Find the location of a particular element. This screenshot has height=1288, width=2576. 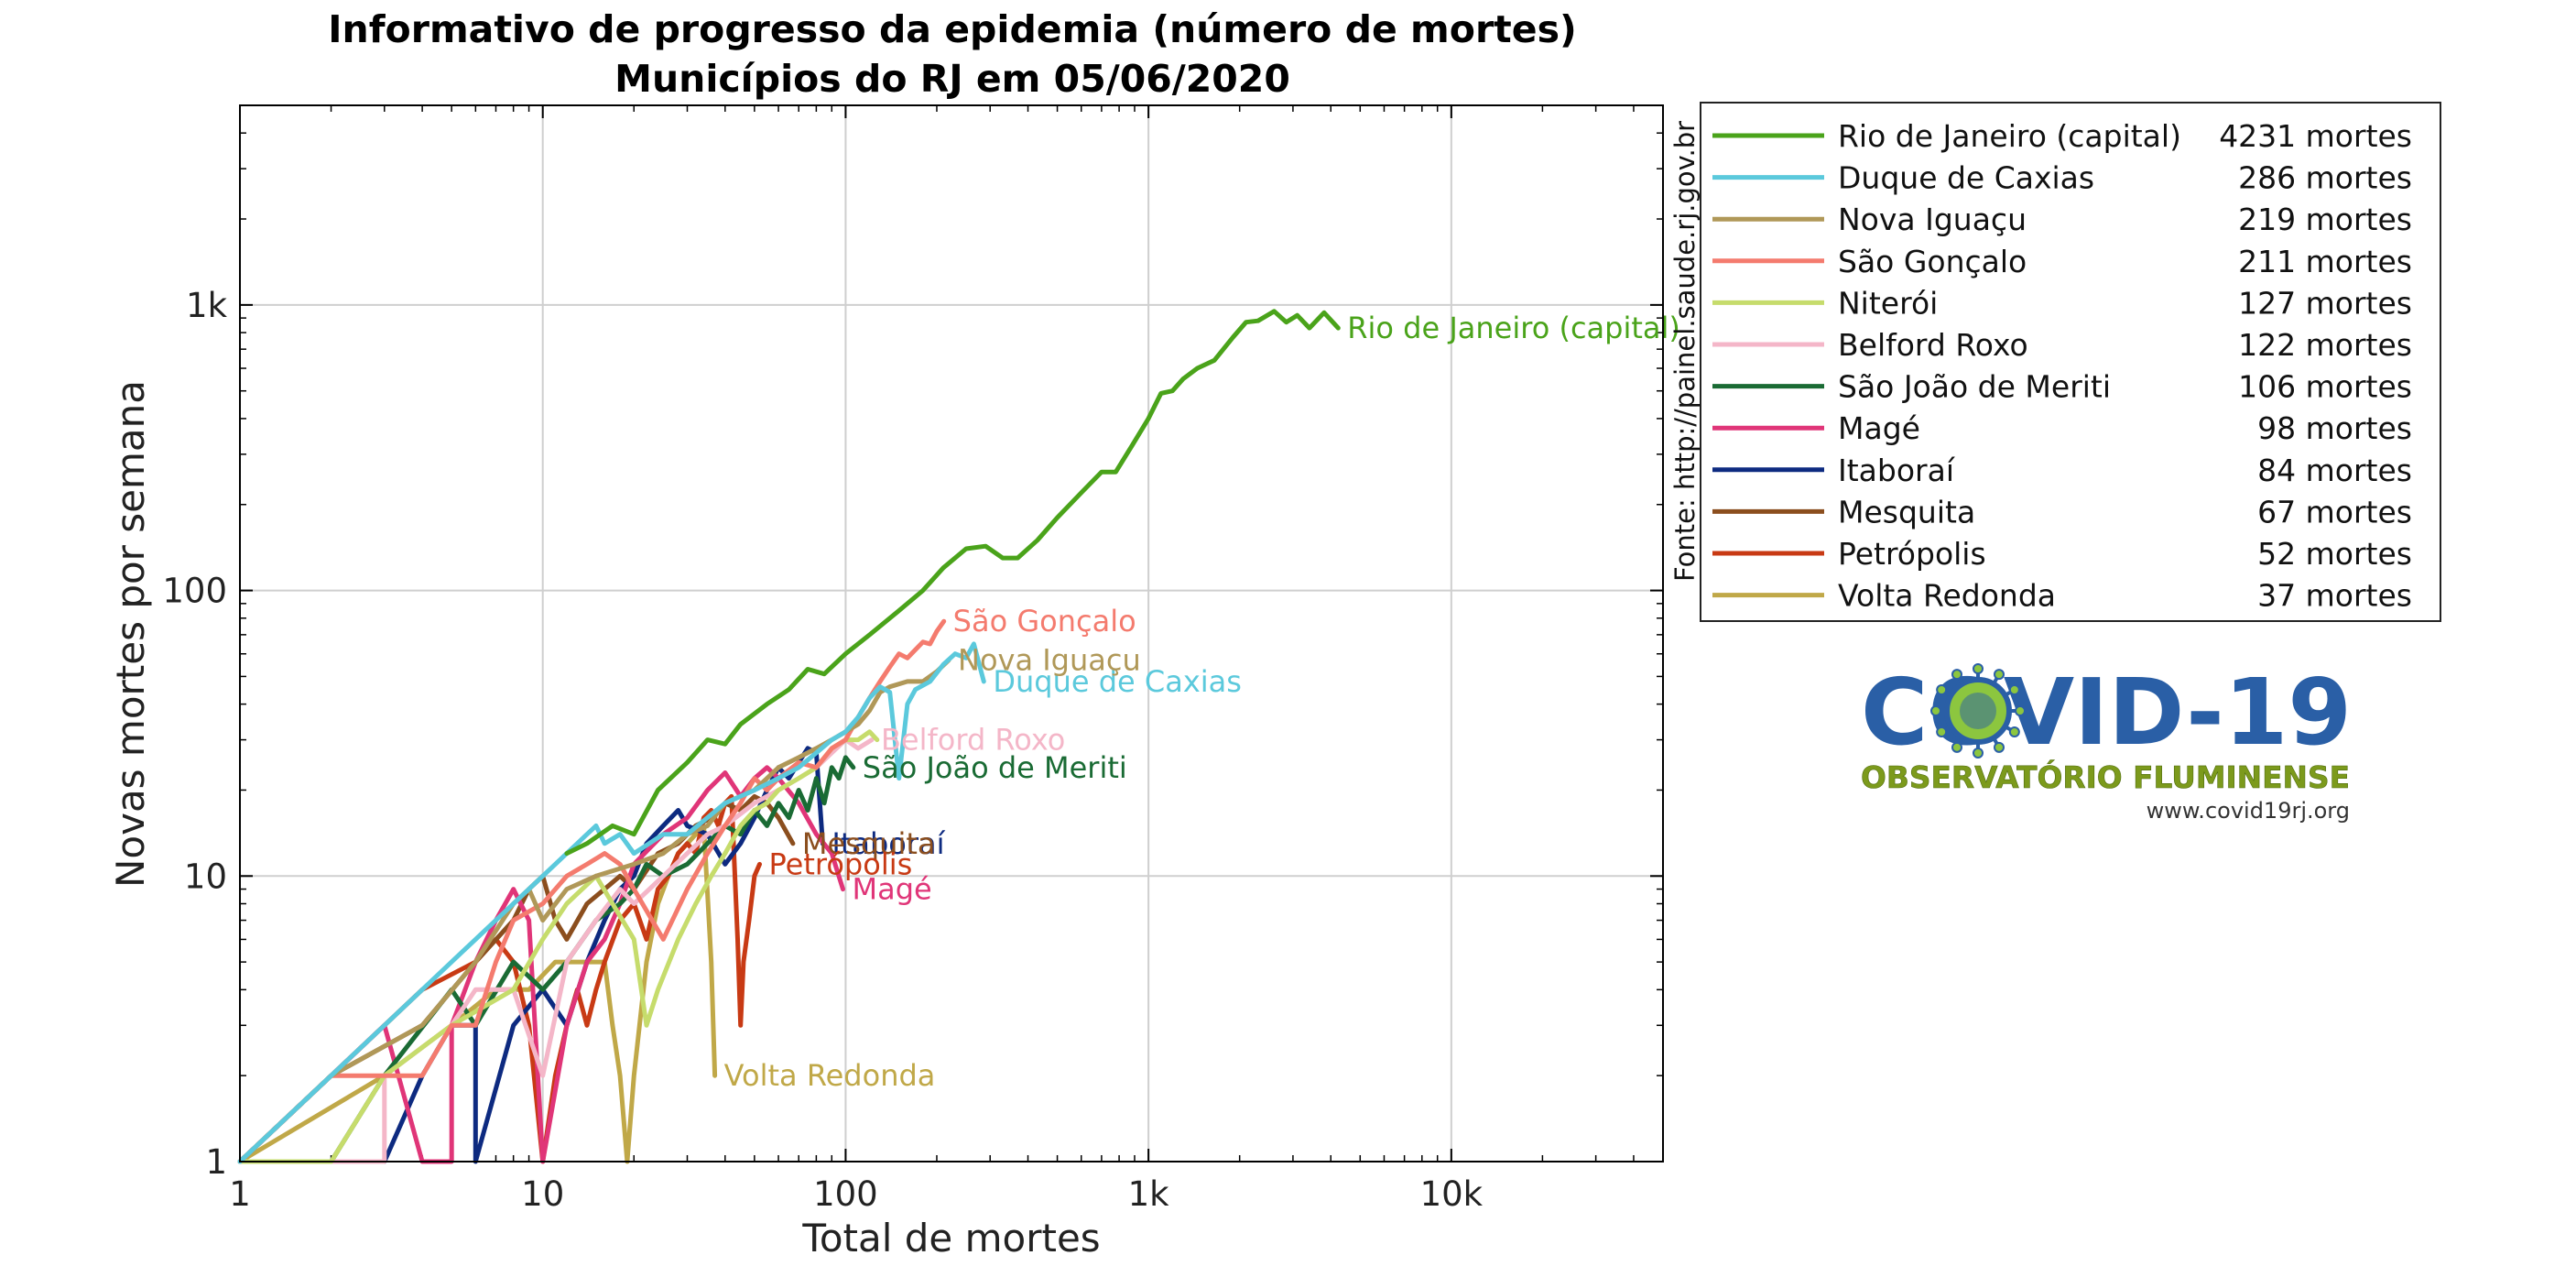

x-tick-label: 10 is located at coordinates (542, 1194).